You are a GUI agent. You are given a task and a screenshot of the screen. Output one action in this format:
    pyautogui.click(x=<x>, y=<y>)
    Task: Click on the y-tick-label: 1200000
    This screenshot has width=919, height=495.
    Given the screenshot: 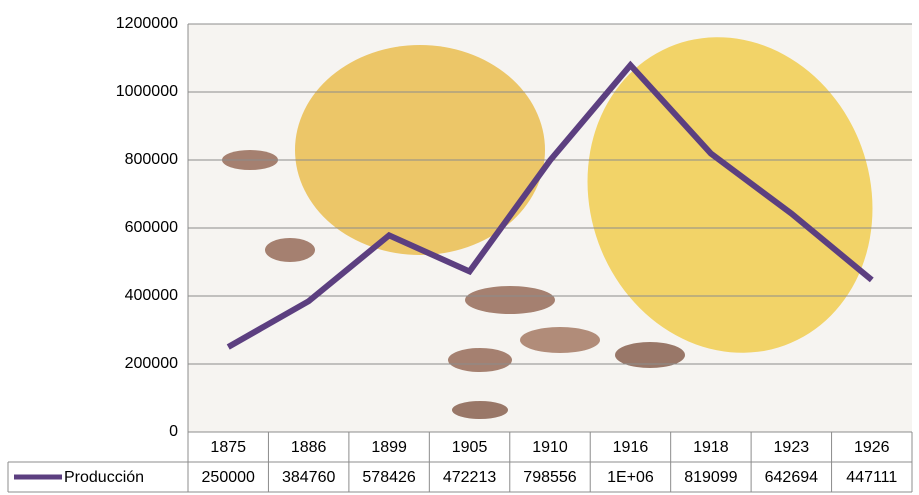 What is the action you would take?
    pyautogui.click(x=147, y=23)
    